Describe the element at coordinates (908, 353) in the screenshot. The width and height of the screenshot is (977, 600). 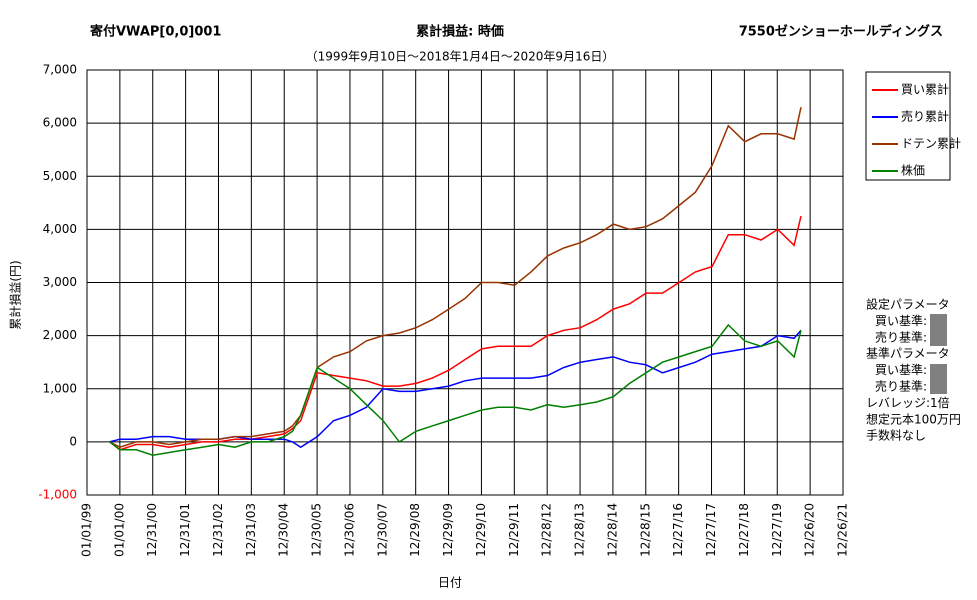
I see `panel-text: 基準パラメータ` at that location.